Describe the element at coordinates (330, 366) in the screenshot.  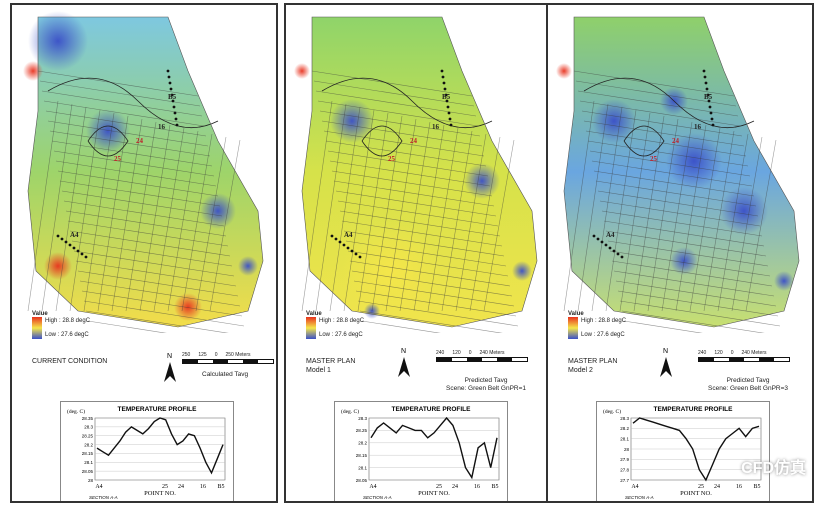
I see `panel-caption: MASTER PLAN Model 1` at that location.